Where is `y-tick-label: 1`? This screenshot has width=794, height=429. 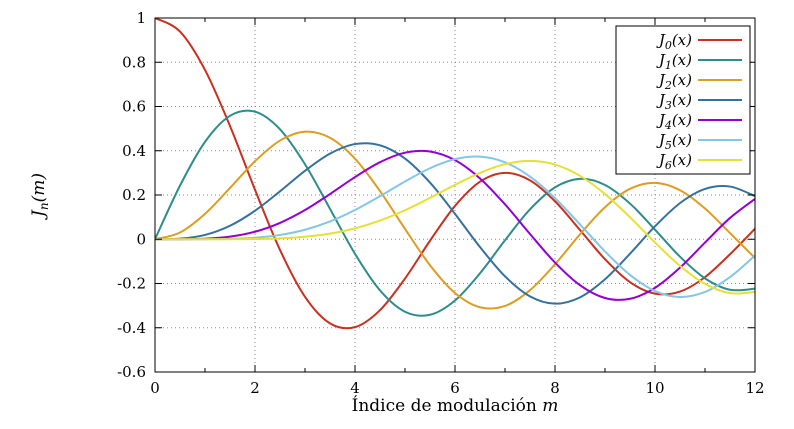
y-tick-label: 1 is located at coordinates (141, 18).